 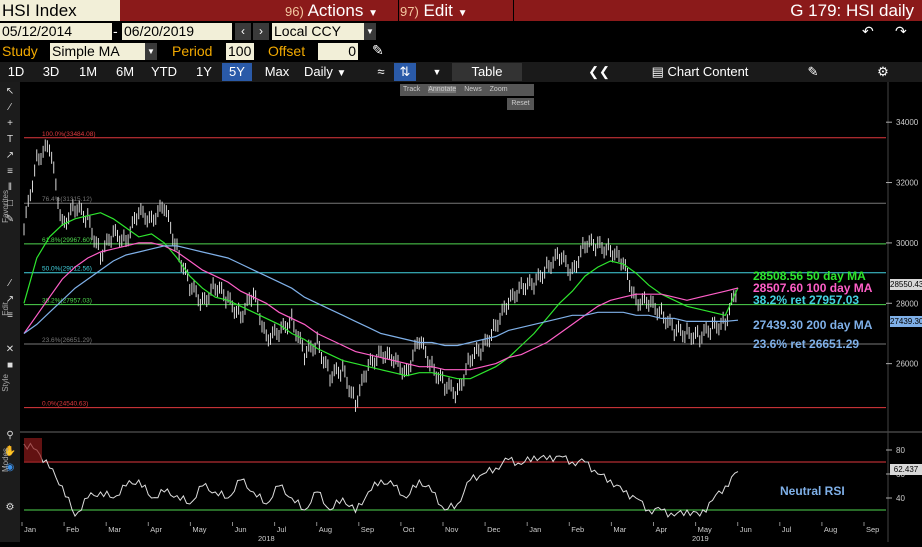 What do you see at coordinates (237, 72) in the screenshot?
I see `tab-5y: 5Y` at bounding box center [237, 72].